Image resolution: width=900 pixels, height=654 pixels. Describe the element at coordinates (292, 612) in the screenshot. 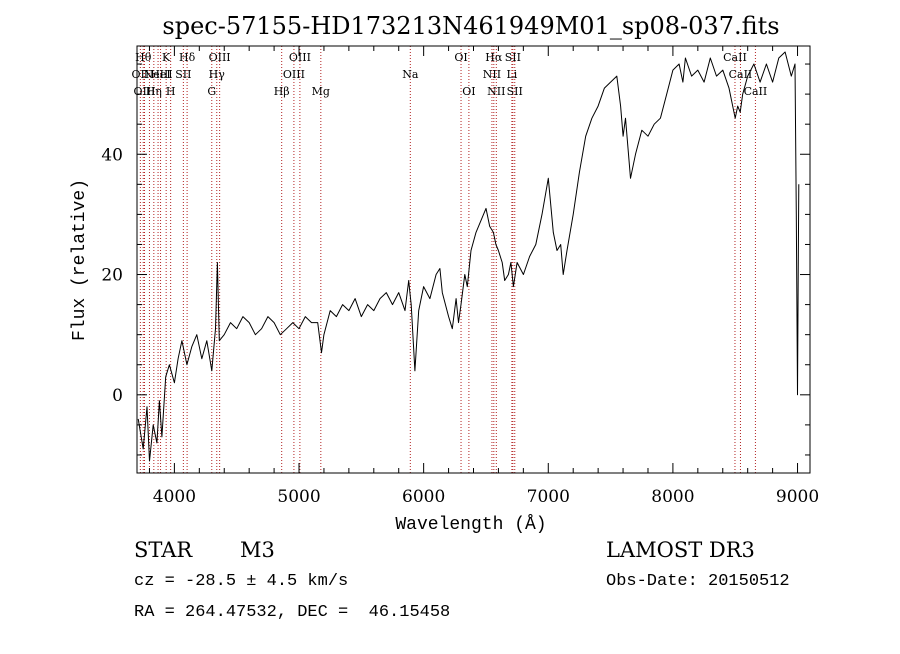

I see `coordinates: RA = 264.47532, DEC = 46.15458` at that location.